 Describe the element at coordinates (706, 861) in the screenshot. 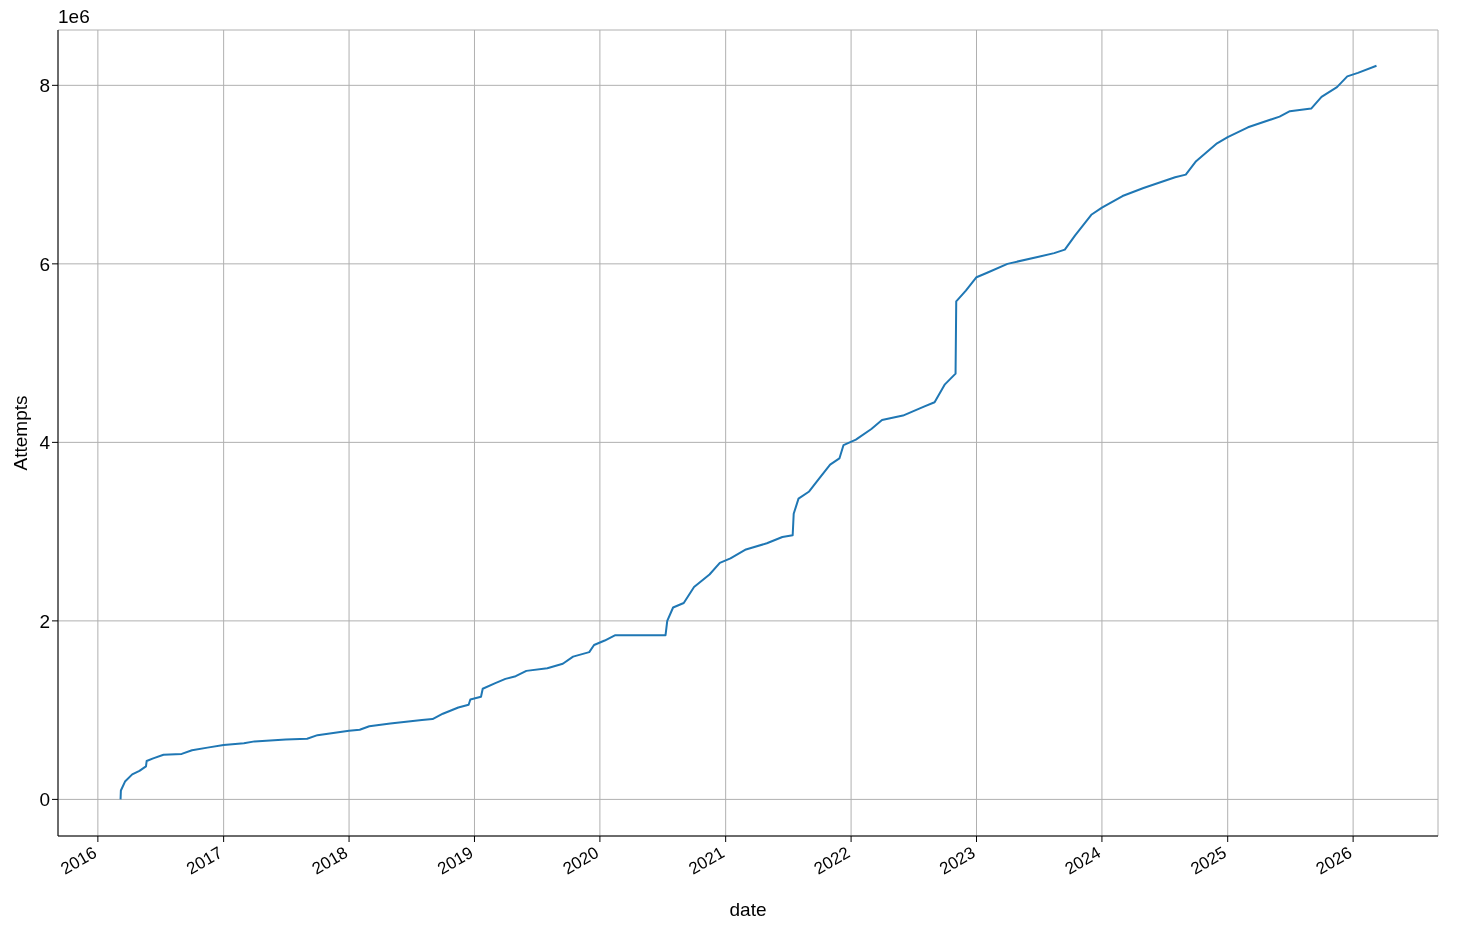

I see `x-tick-label: 2021` at that location.